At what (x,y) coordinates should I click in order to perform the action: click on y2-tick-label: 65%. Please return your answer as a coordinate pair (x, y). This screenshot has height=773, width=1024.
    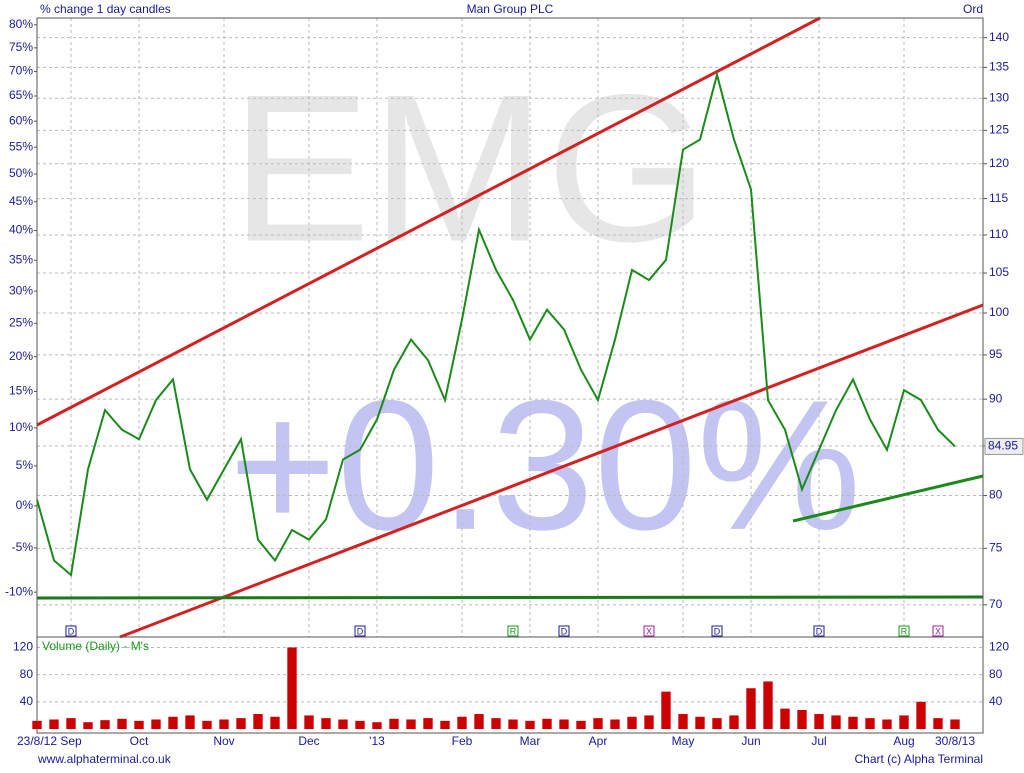
    Looking at the image, I should click on (21, 95).